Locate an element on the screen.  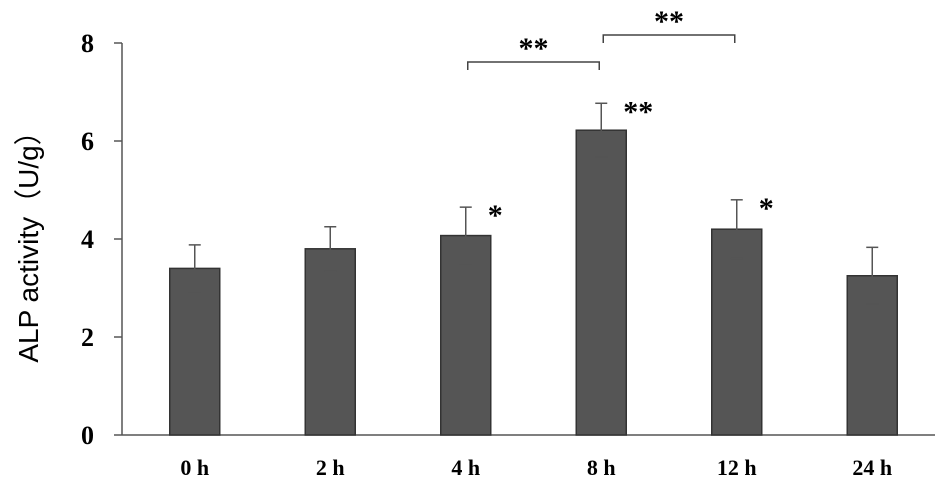
significance-markers: **** is located at coordinates (631, 163).